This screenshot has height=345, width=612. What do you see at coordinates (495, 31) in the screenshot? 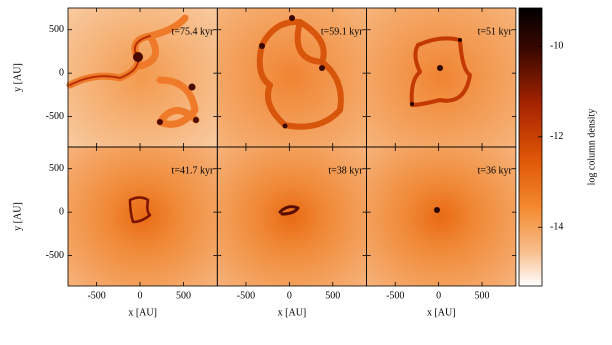
I see `panel-label: t=51 kyr` at bounding box center [495, 31].